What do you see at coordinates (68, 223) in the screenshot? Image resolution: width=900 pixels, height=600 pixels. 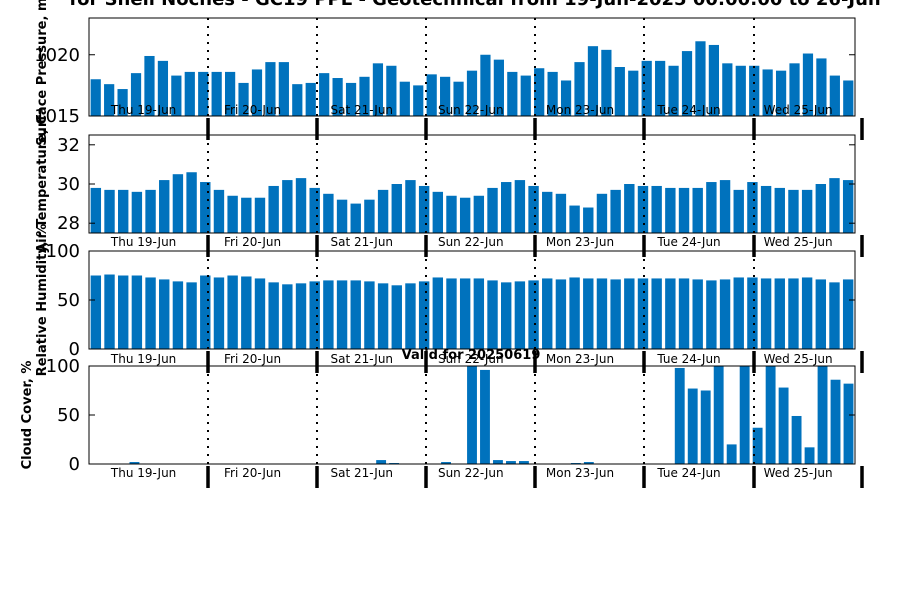 I see `y-tick-label: 28` at bounding box center [68, 223].